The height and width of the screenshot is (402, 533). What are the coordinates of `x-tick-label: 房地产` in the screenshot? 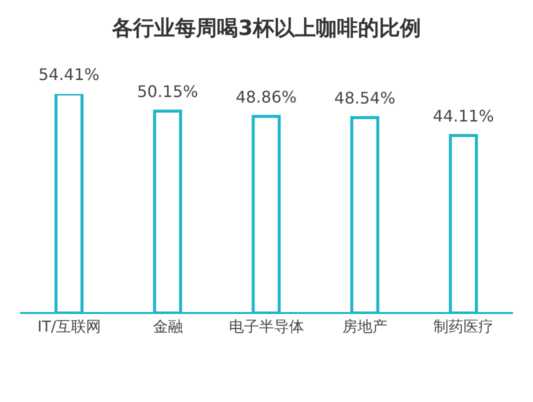 It's located at (365, 327).